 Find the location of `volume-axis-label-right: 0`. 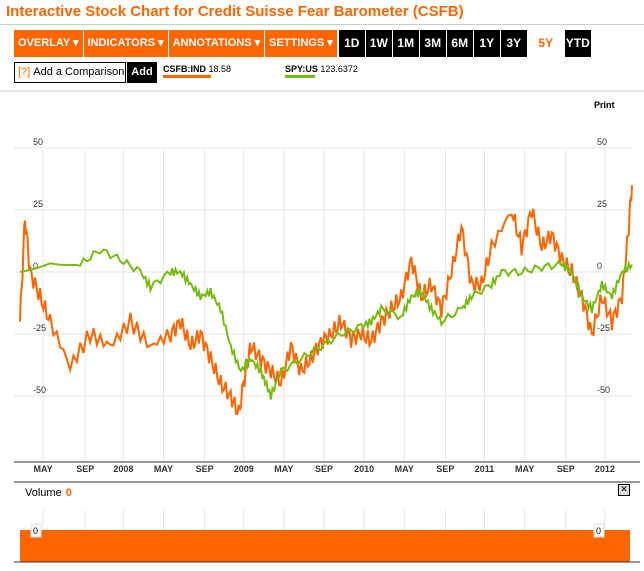

volume-axis-label-right: 0 is located at coordinates (598, 531).